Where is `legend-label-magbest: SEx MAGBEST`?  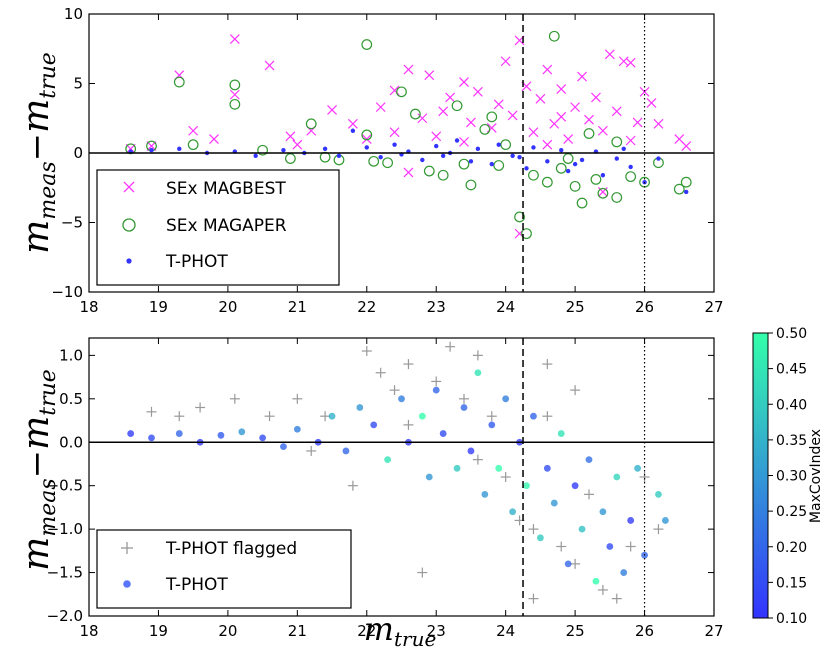 legend-label-magbest: SEx MAGBEST is located at coordinates (226, 189).